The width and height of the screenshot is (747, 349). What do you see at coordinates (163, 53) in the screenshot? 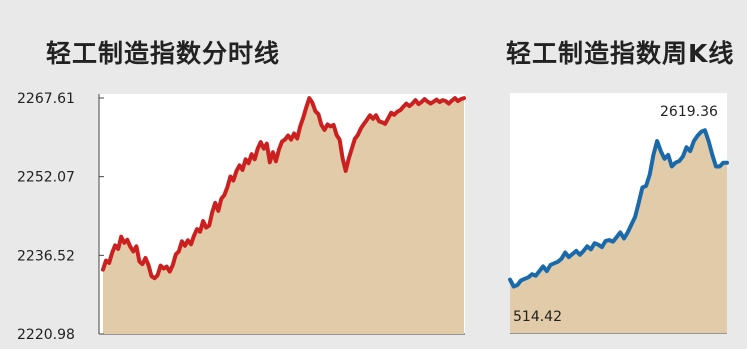
I see `chart-title-intraday: 轻工制造指数分时线` at bounding box center [163, 53].